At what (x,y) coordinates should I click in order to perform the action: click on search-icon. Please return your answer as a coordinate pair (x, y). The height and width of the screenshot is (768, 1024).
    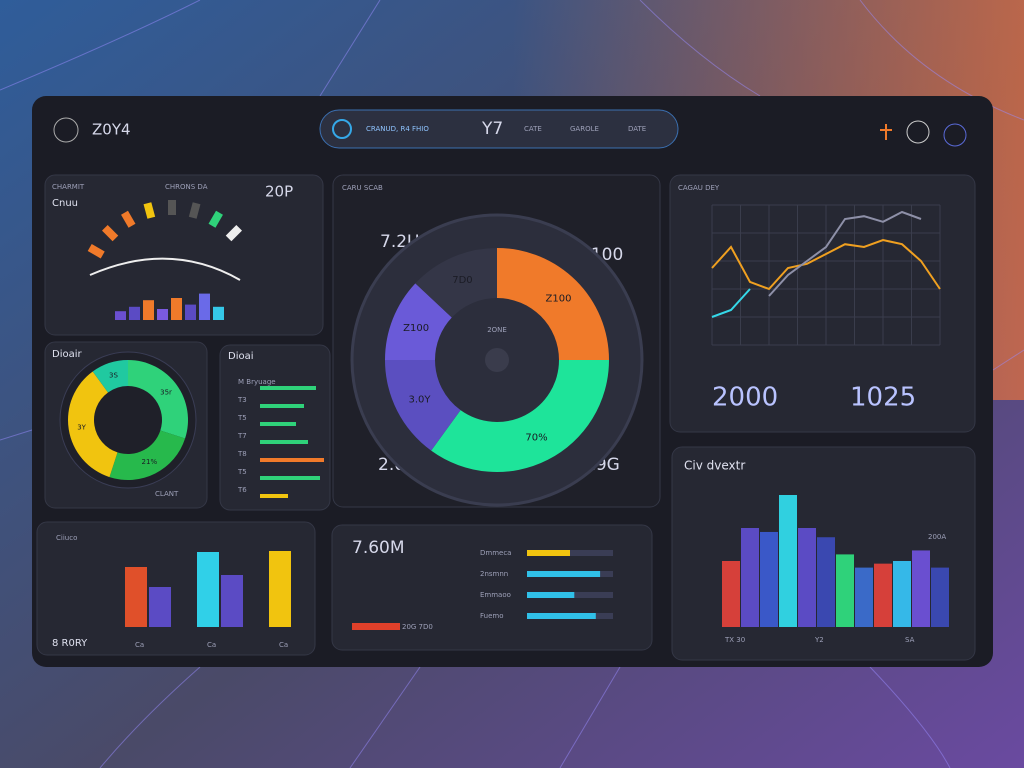
    Looking at the image, I should click on (342, 129).